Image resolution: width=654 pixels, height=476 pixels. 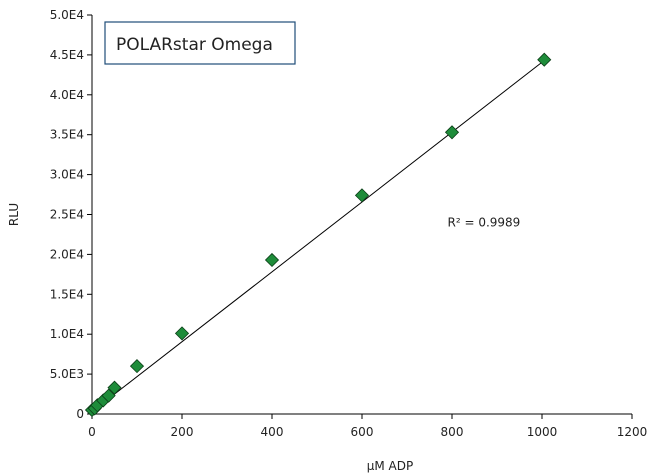 I want to click on legend-box, so click(x=200, y=43).